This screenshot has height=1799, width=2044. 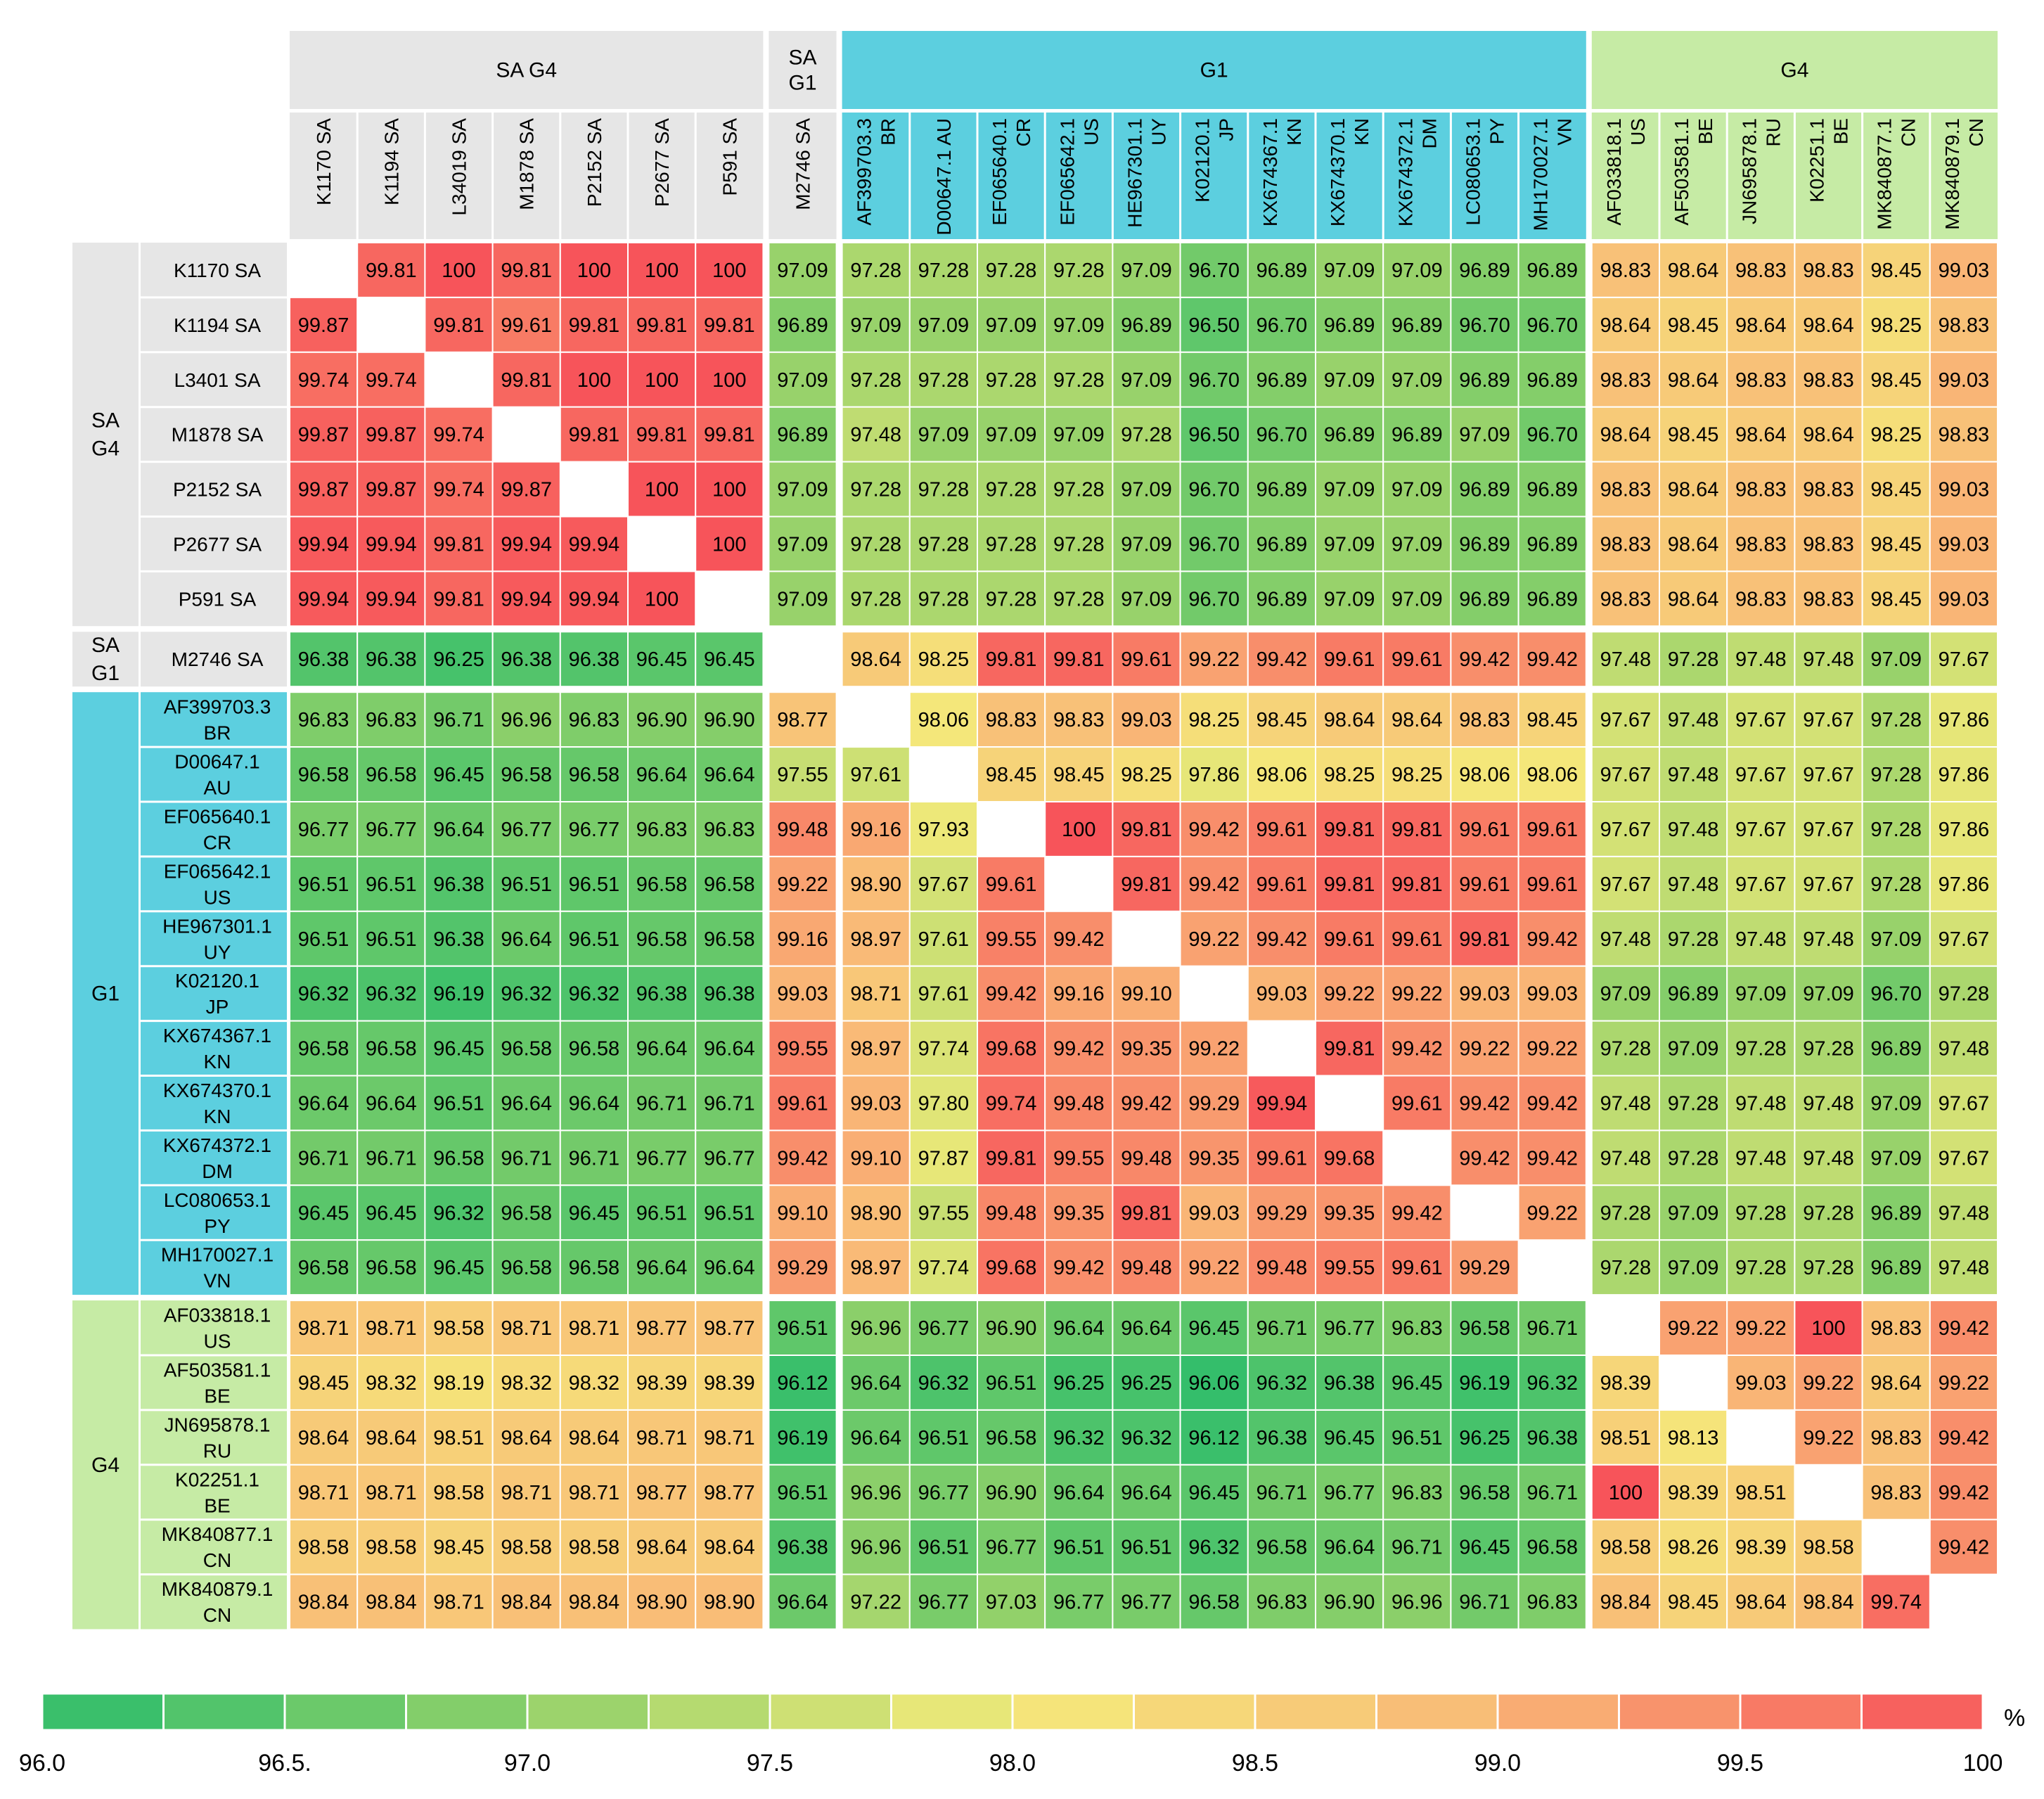 I want to click on column-label: P2152 SA, so click(x=594, y=162).